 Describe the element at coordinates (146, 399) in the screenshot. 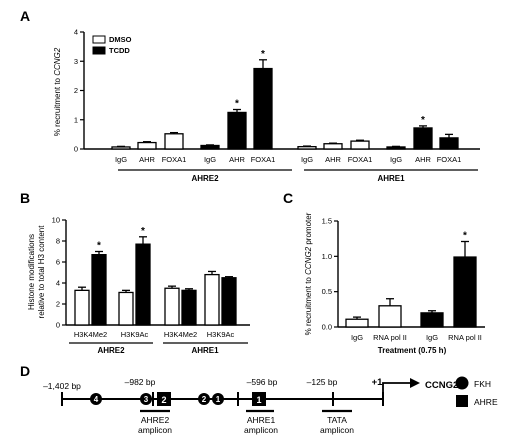

I see `fkh-site-3-label: 3` at that location.